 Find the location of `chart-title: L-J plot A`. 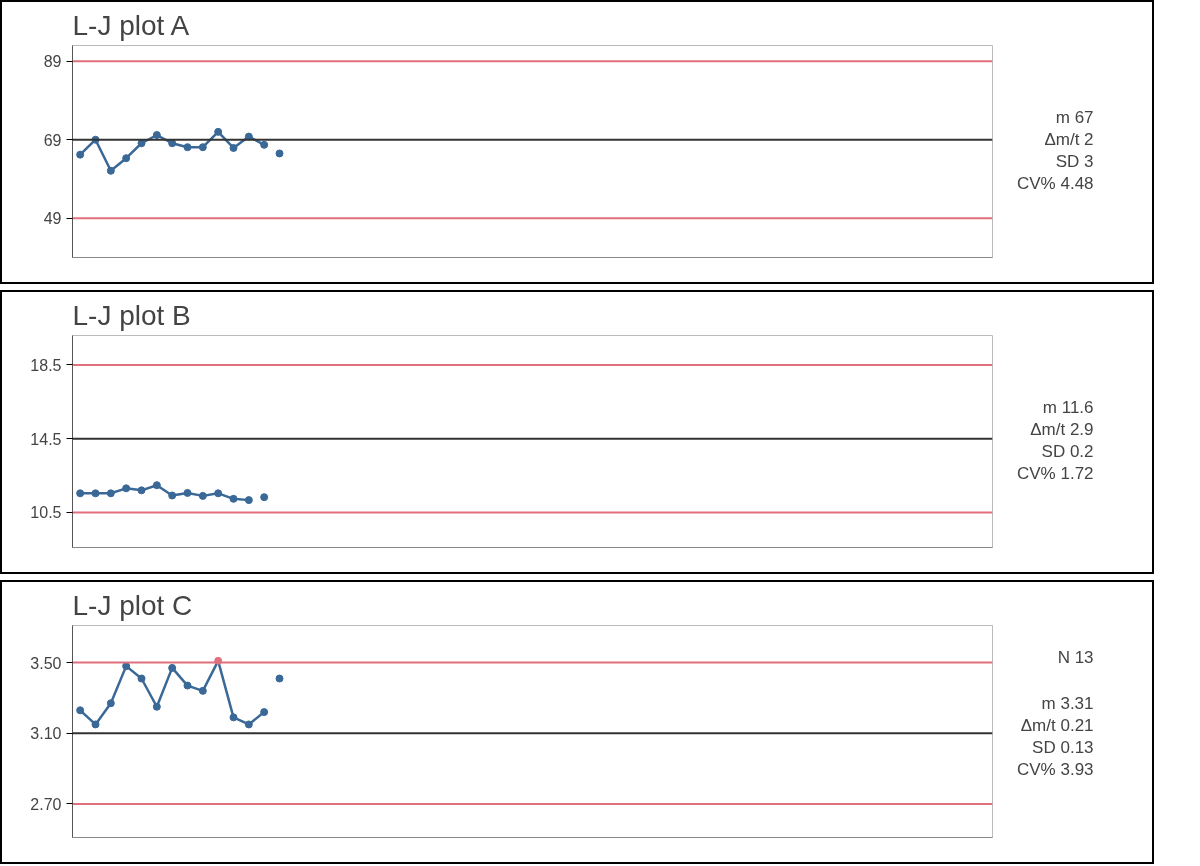

chart-title: L-J plot A is located at coordinates (131, 25).